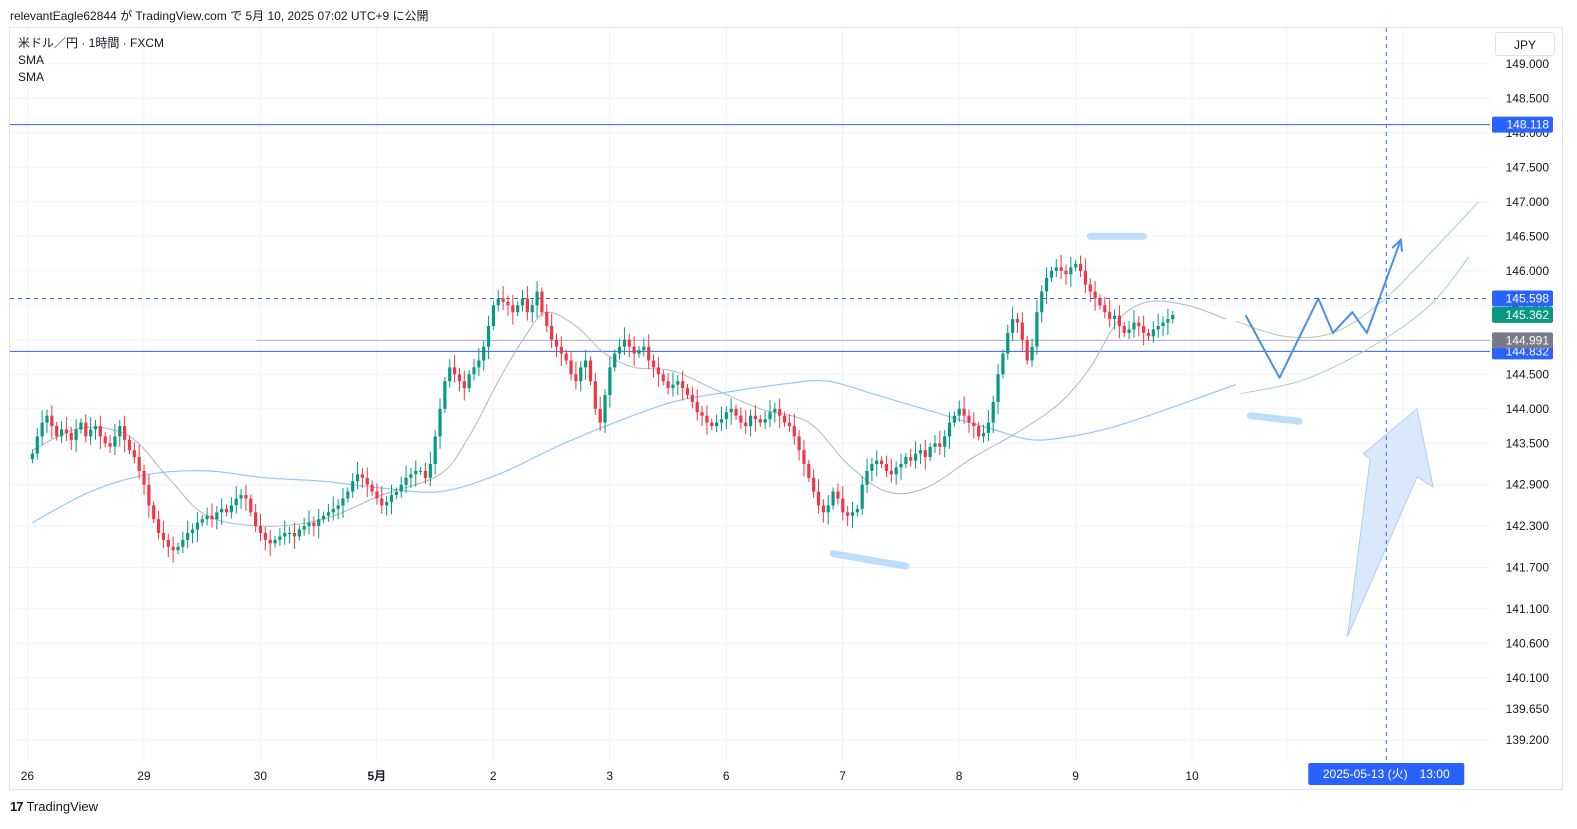  I want to click on x-axis-tick-label: 5月, so click(376, 776).